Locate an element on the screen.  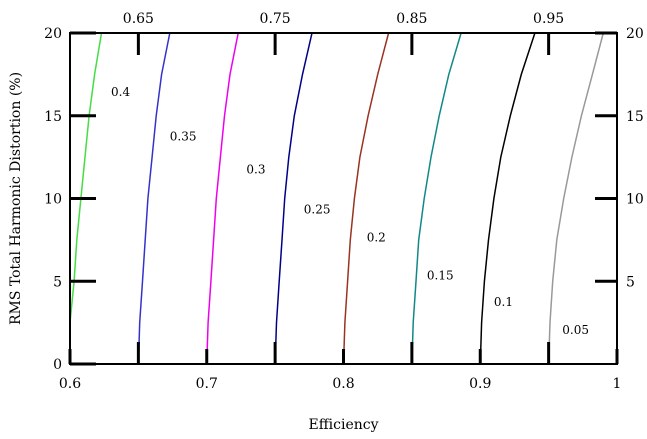
top-tick-label: 0.85 is located at coordinates (411, 19).